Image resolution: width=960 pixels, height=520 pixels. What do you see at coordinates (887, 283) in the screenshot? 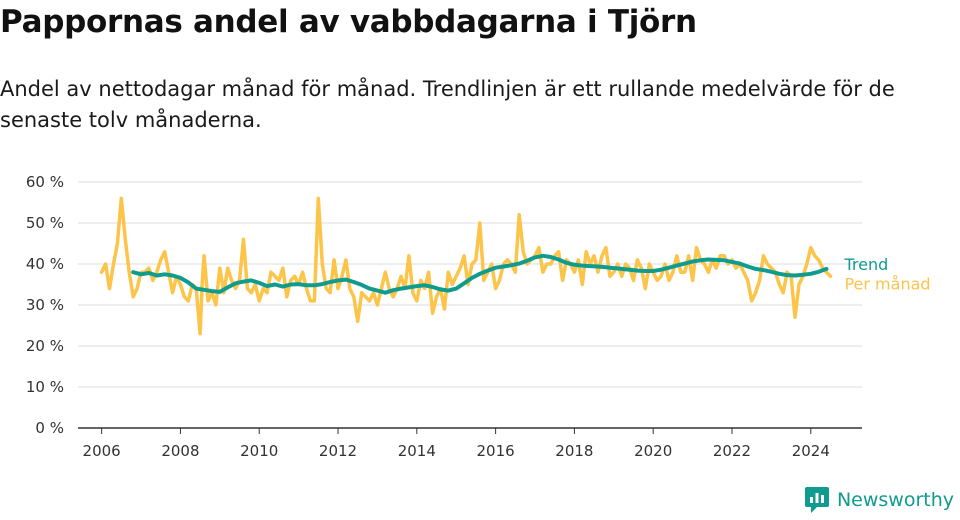
I see `series-label: Per månad` at bounding box center [887, 283].